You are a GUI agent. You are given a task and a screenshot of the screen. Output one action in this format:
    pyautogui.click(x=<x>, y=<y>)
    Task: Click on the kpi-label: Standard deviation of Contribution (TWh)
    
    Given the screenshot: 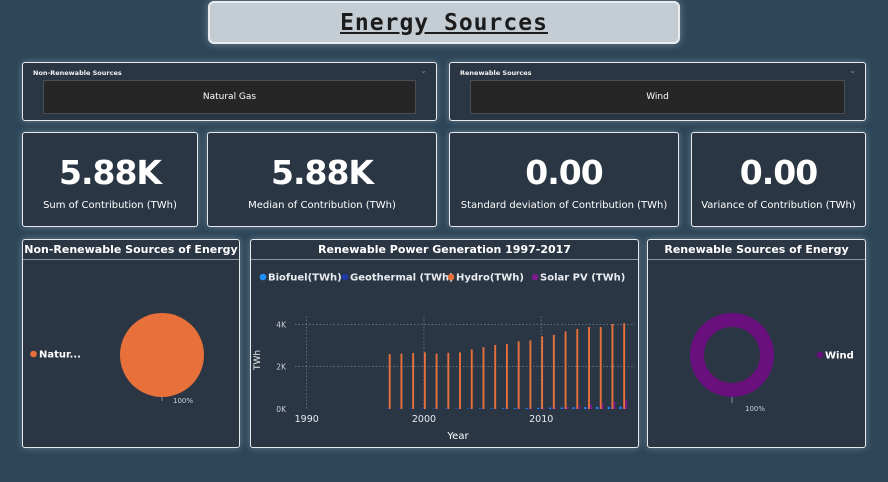 What is the action you would take?
    pyautogui.click(x=564, y=205)
    